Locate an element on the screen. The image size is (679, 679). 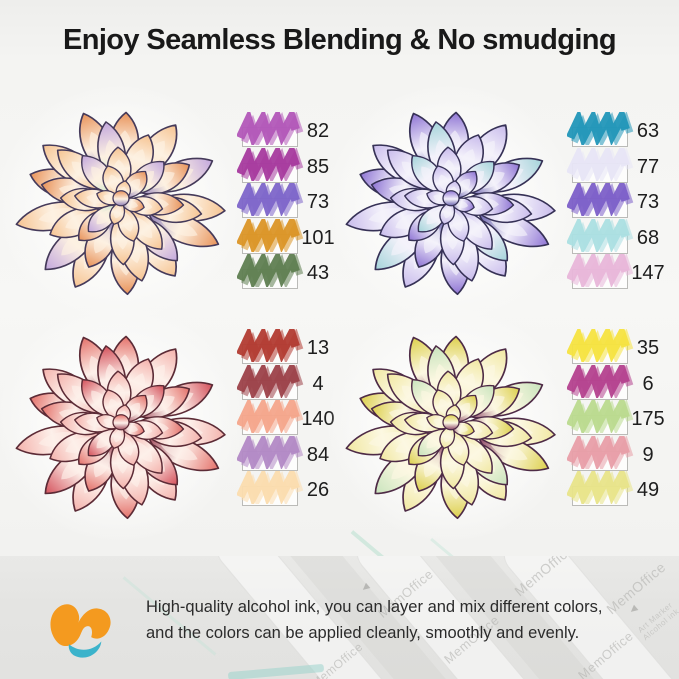
swatch-row: 13 is located at coordinates (294, 347).